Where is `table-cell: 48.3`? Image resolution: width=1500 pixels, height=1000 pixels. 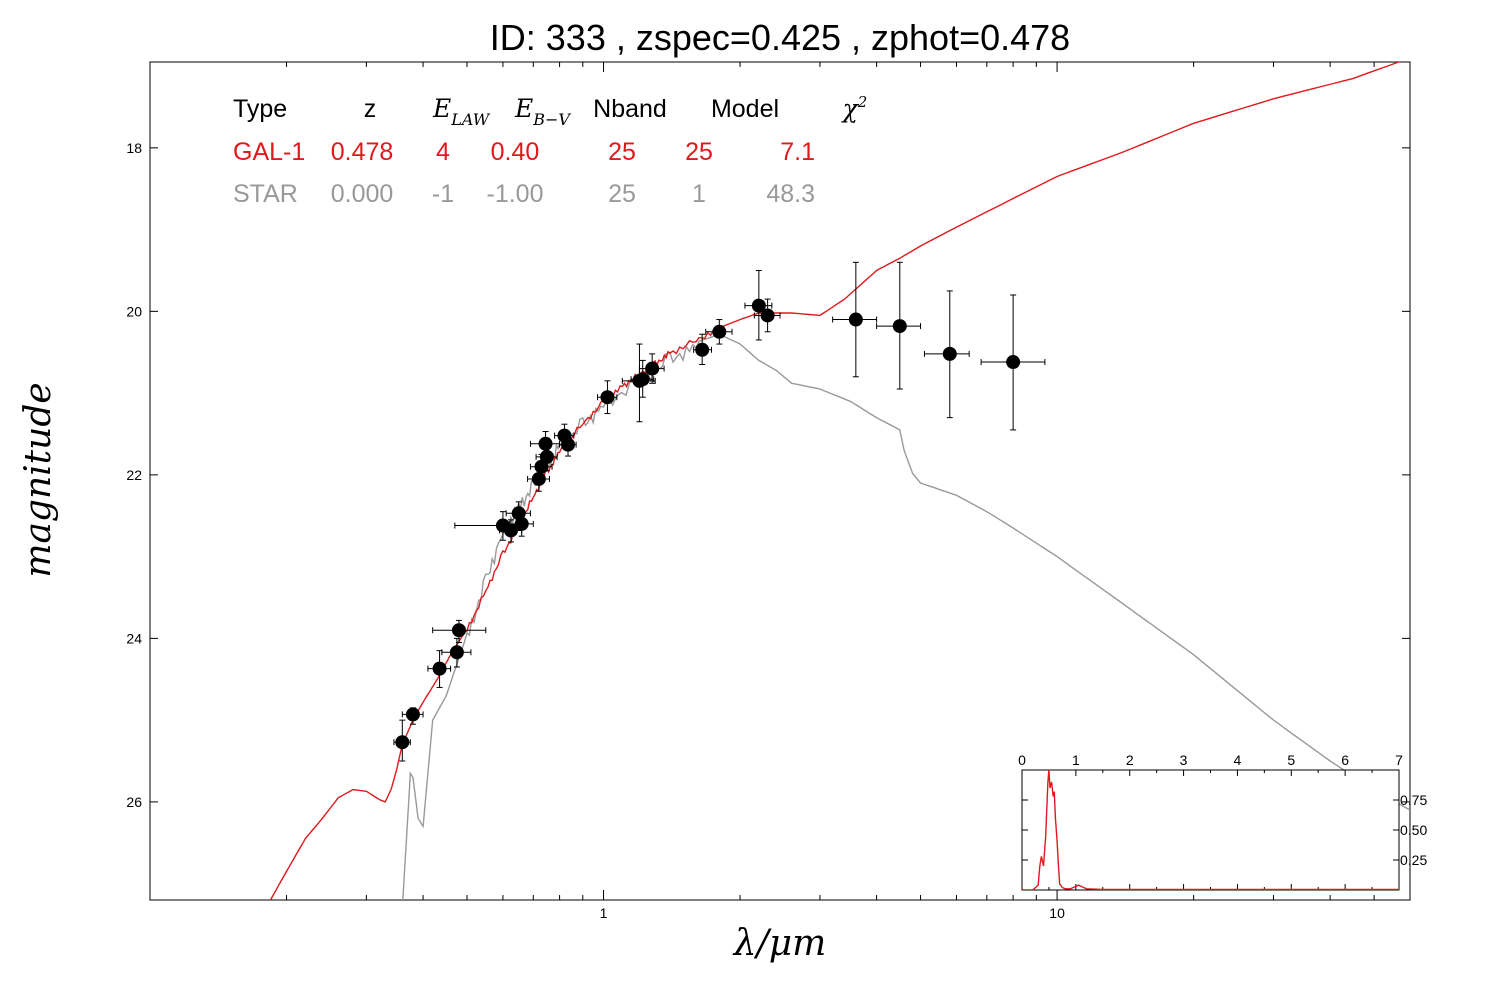
table-cell: 48.3 is located at coordinates (790, 194).